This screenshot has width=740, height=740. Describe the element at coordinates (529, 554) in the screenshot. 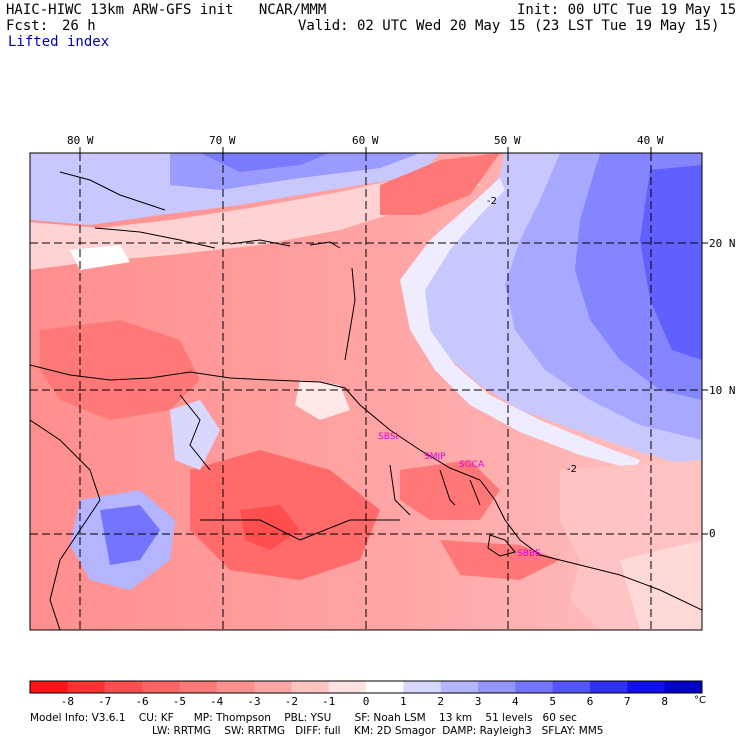

I see `station-sbbe: SBBE` at that location.